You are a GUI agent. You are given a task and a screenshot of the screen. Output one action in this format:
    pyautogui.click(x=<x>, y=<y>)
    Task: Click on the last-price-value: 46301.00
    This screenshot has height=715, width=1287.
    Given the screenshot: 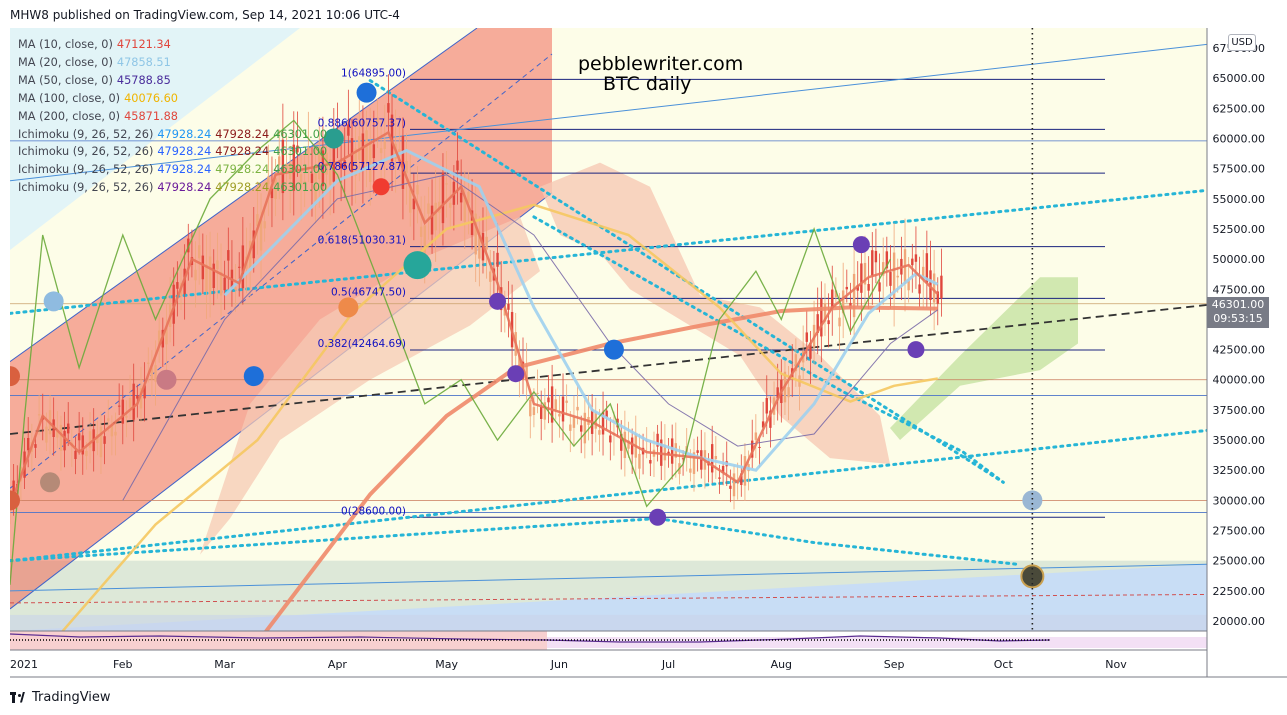 What is the action you would take?
    pyautogui.click(x=1238, y=304)
    